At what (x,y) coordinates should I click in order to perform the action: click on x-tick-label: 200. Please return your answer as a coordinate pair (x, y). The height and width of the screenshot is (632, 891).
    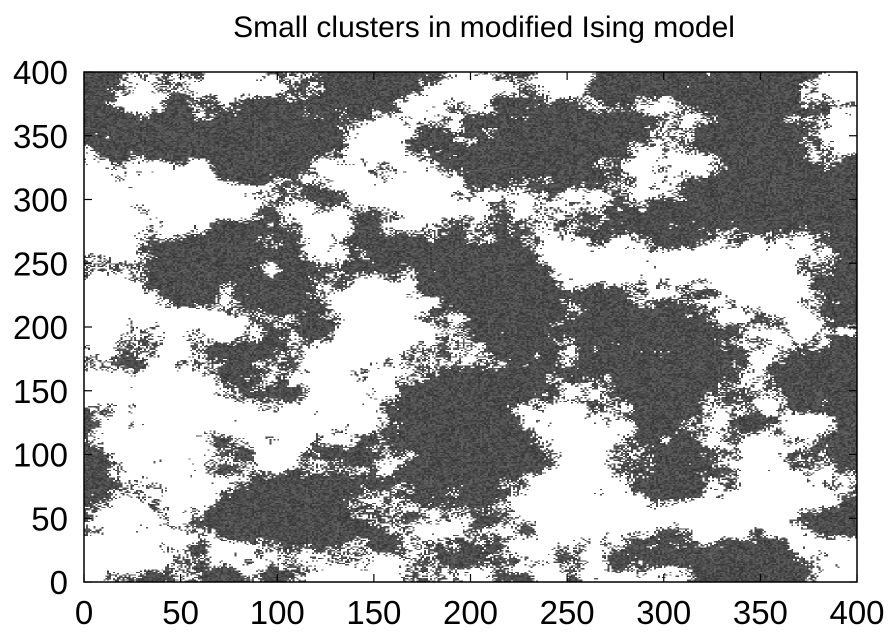
    Looking at the image, I should click on (470, 612).